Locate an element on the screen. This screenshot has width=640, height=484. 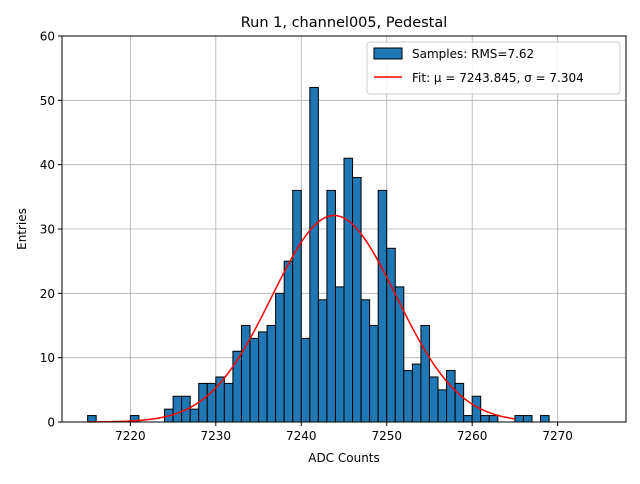
x-tick-label: 7270 is located at coordinates (557, 436).